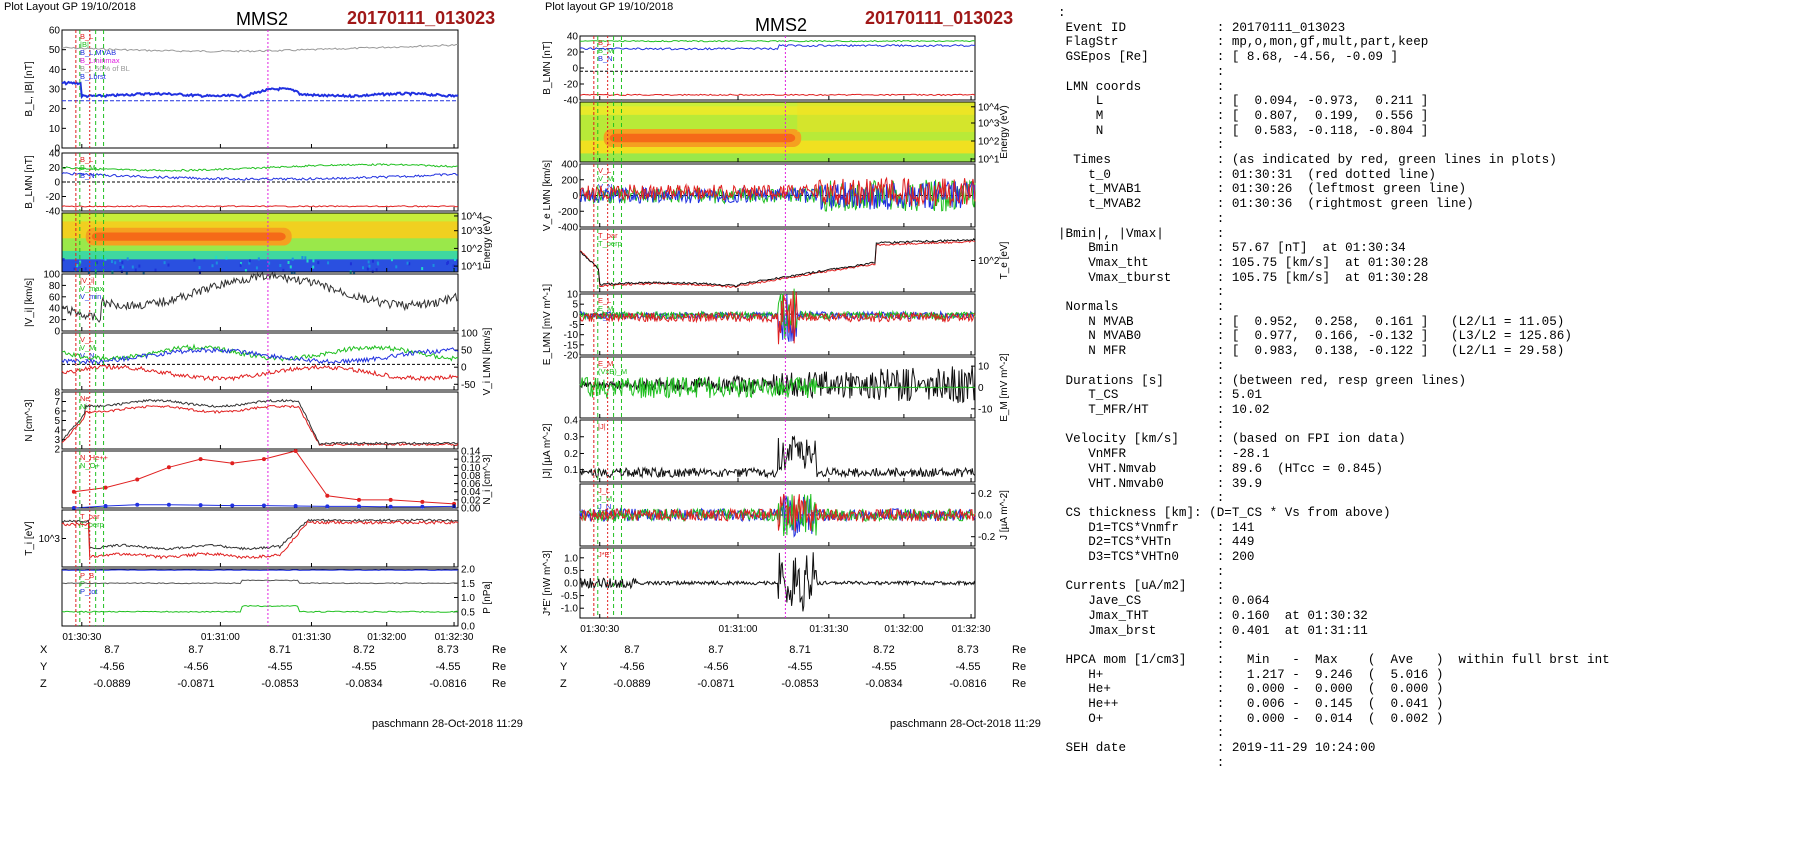  What do you see at coordinates (1243, 277) in the screenshot?
I see `info-line: Vmax_tburst : 105.75 [km/s] at 01:30:28` at bounding box center [1243, 277].